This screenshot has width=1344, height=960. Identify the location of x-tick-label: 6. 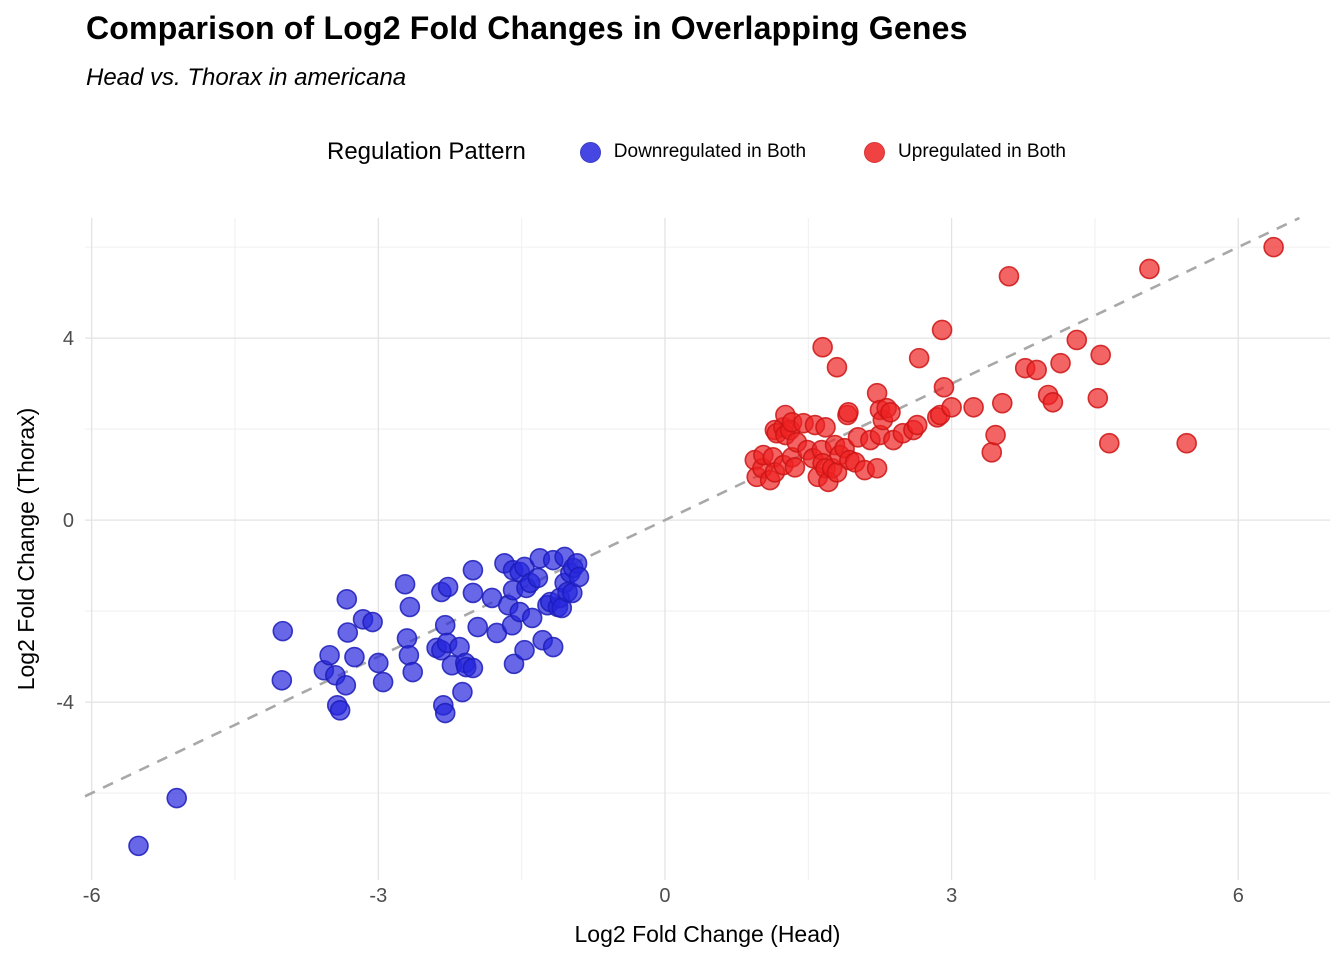
(1238, 896).